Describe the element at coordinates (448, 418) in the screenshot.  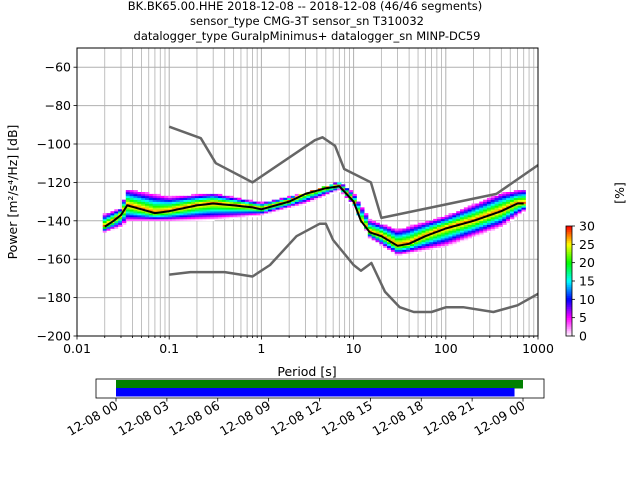
I see `timeline-tick-label: 12-08 21` at that location.